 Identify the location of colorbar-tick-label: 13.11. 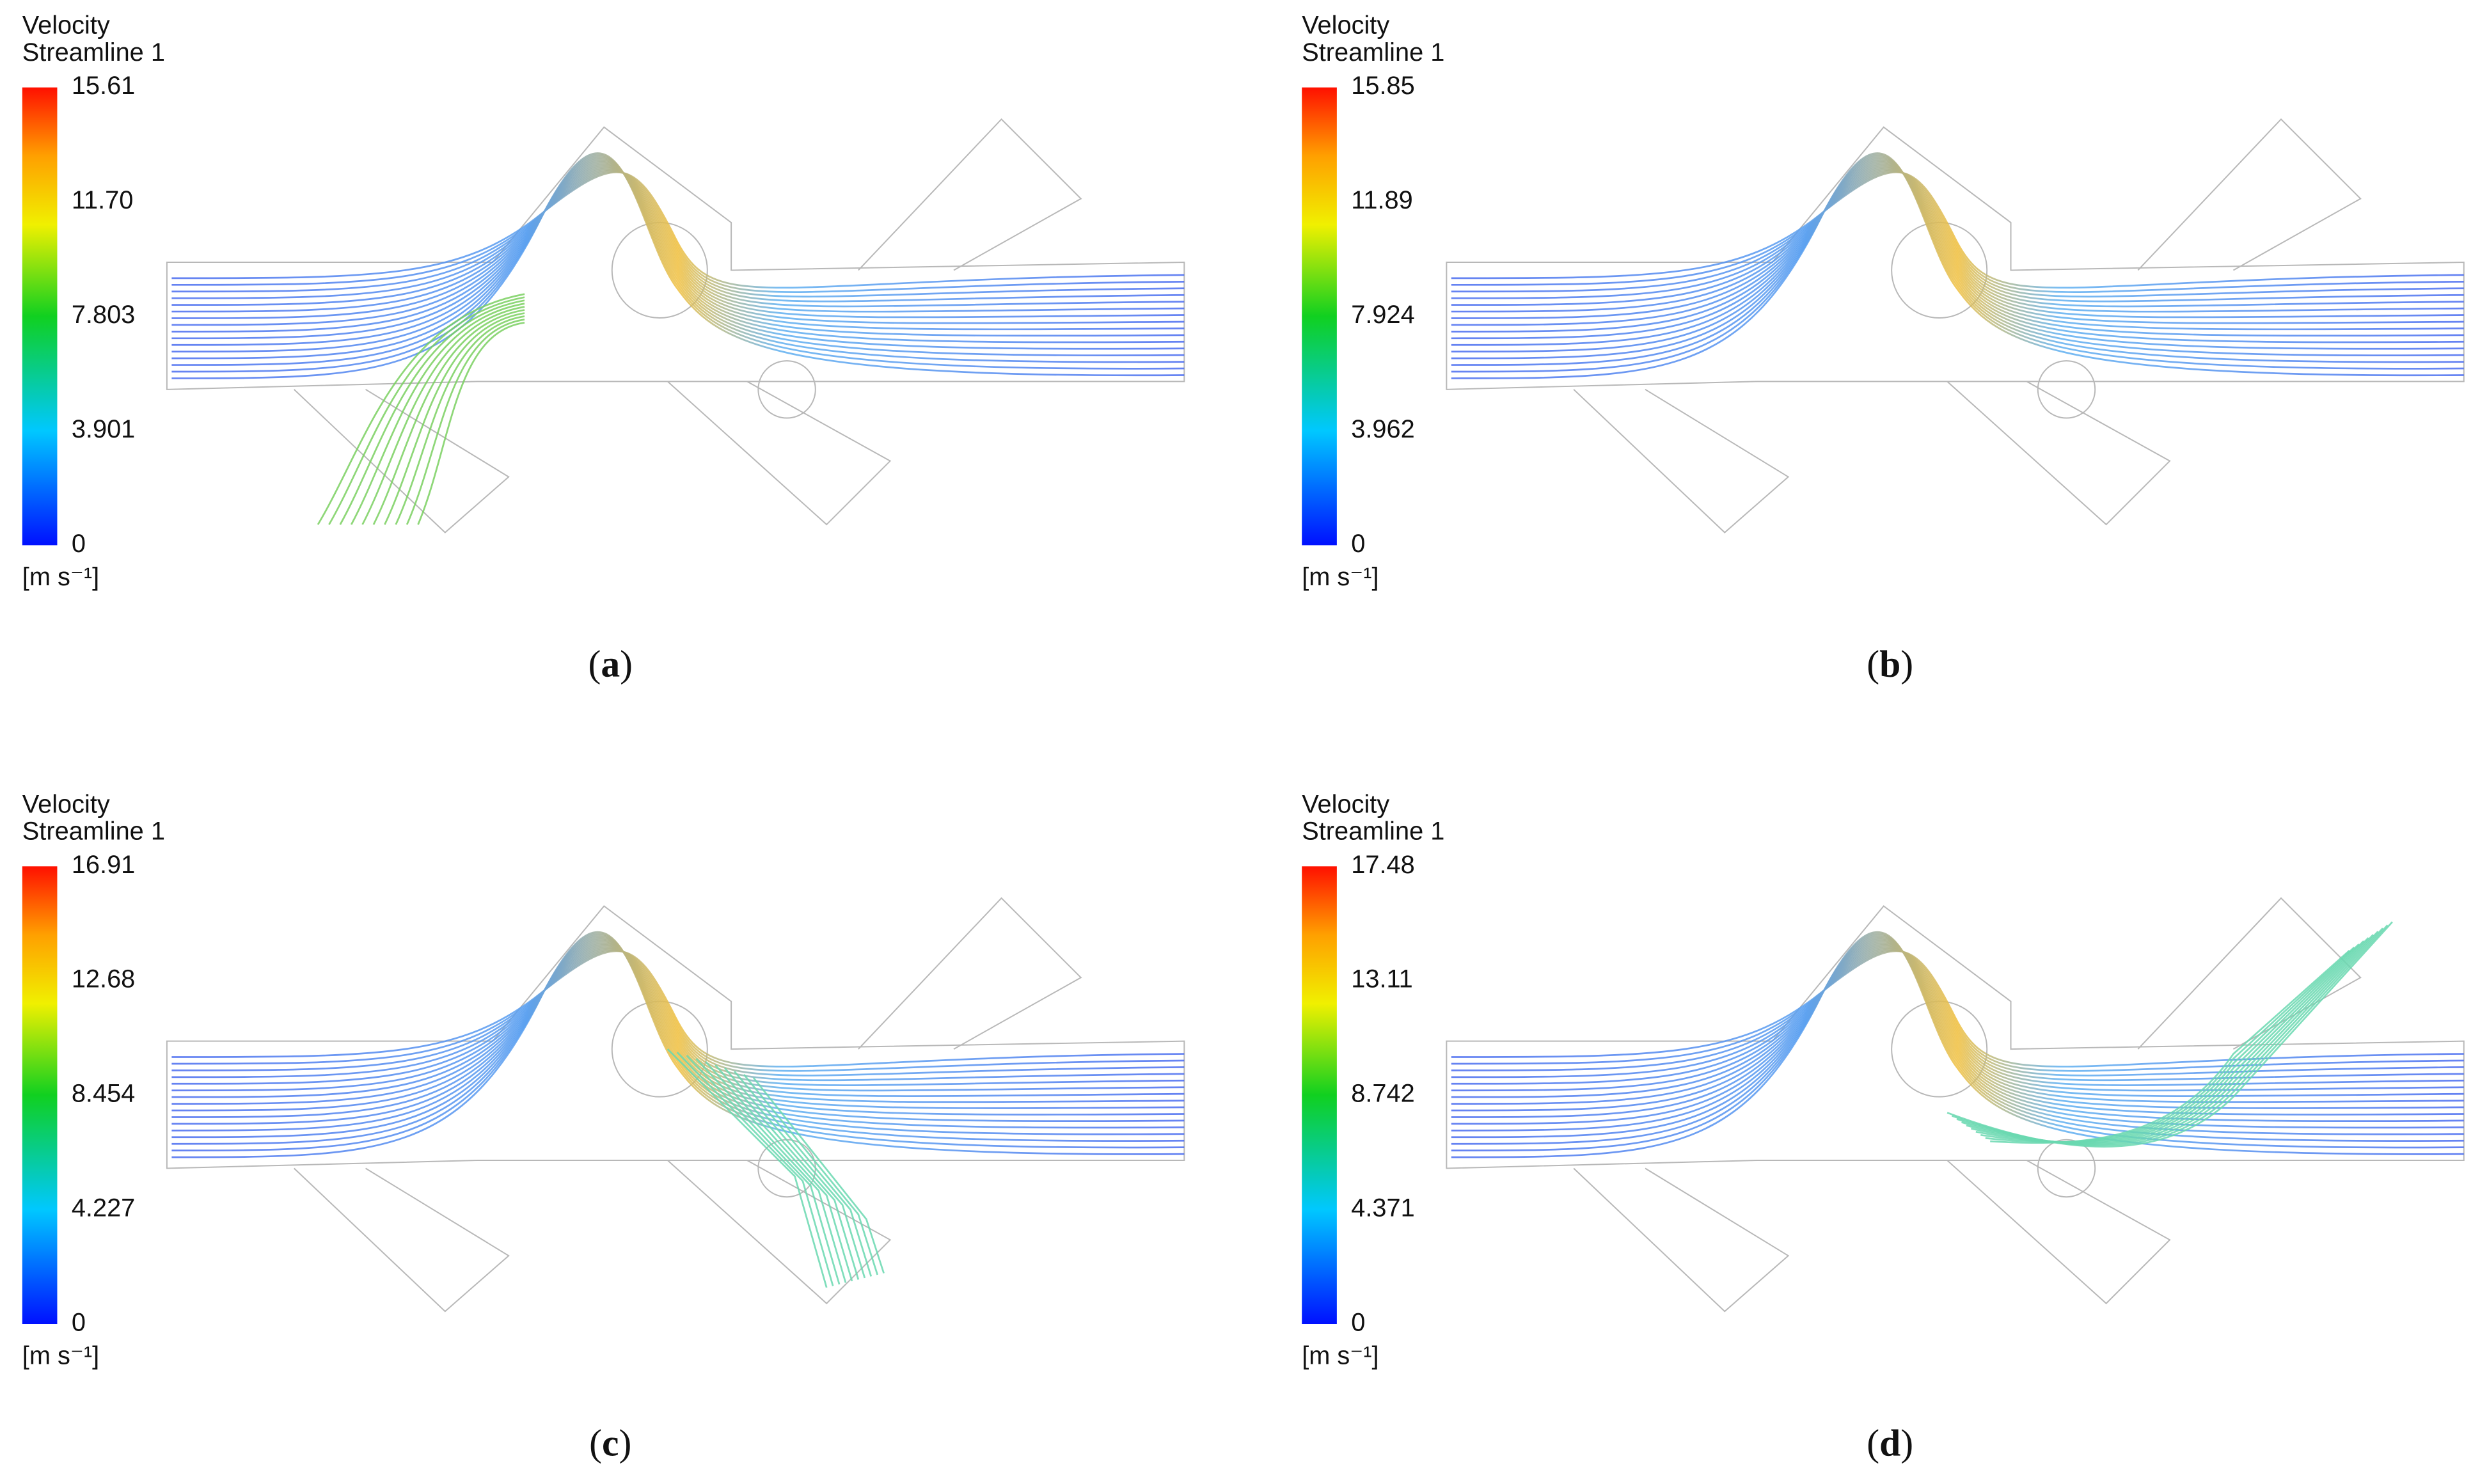
(1382, 979).